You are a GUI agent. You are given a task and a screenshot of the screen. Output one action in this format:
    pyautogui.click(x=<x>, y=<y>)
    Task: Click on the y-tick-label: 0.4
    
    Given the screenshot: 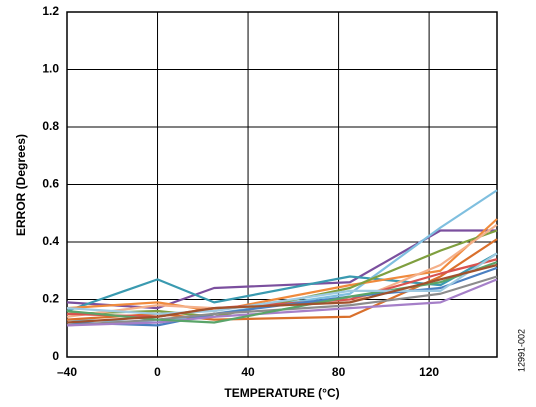 What is the action you would take?
    pyautogui.click(x=50, y=241)
    